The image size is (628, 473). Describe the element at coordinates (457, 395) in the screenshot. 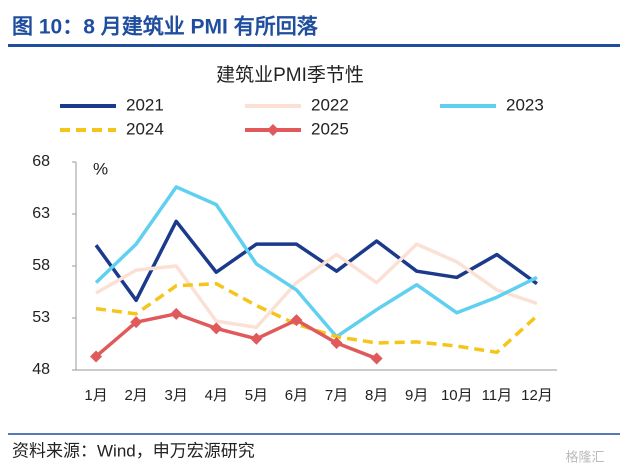

I see `x-tick-label: 10月` at that location.